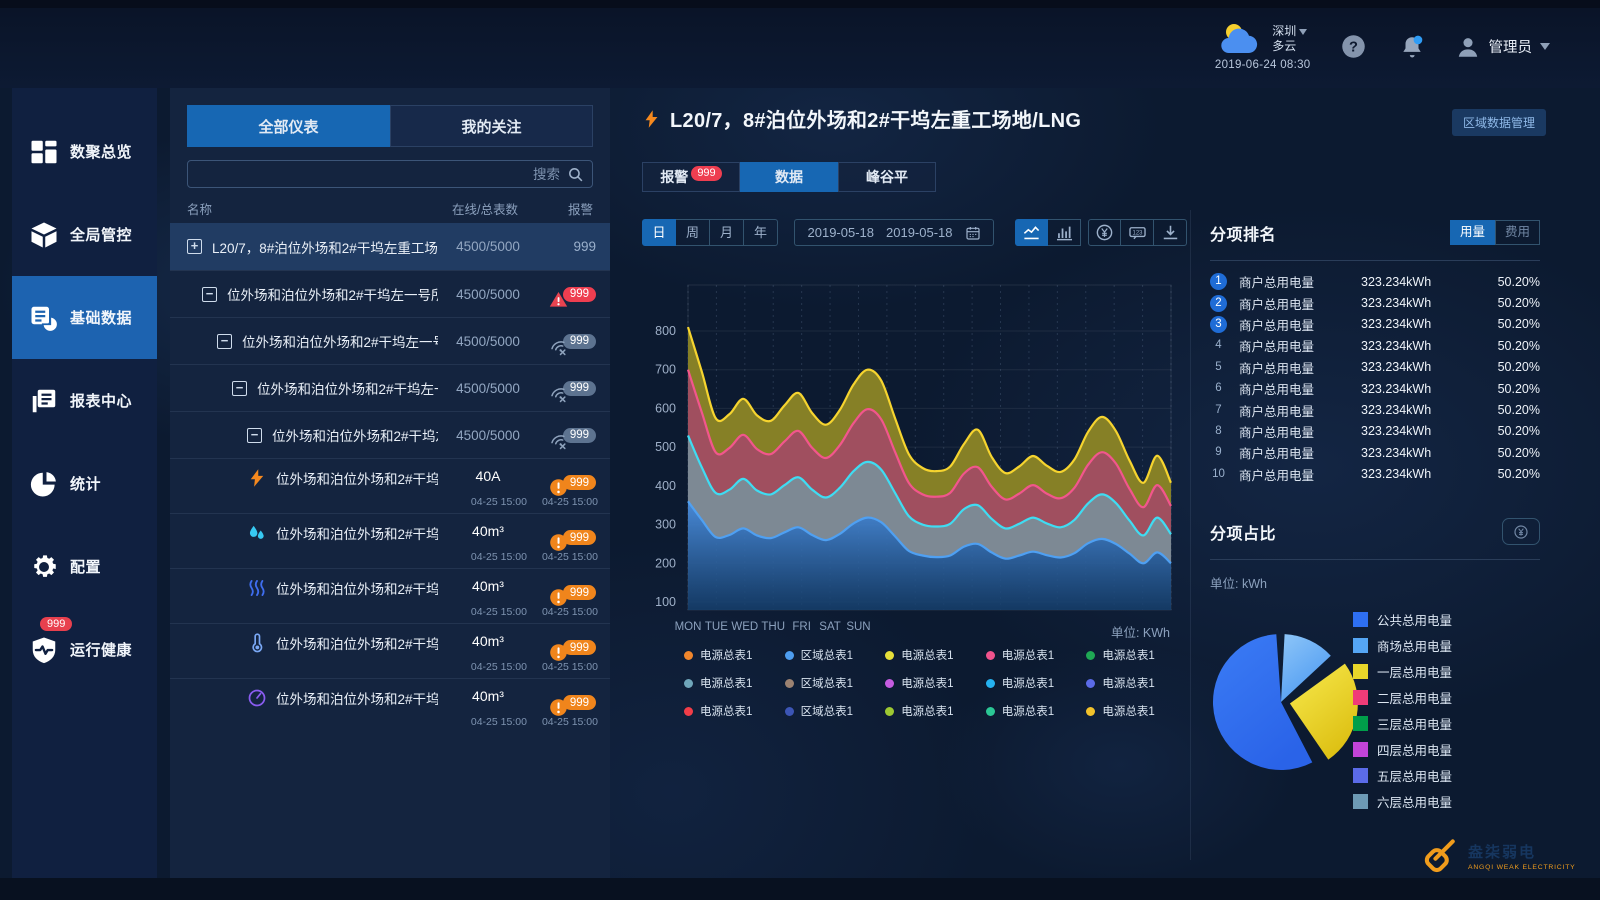 This screenshot has height=900, width=1600. Describe the element at coordinates (390, 293) in the screenshot. I see `meter-row: −位外场和泊位外场和2#干坞左一号所重工场… 4500/5000 999` at that location.